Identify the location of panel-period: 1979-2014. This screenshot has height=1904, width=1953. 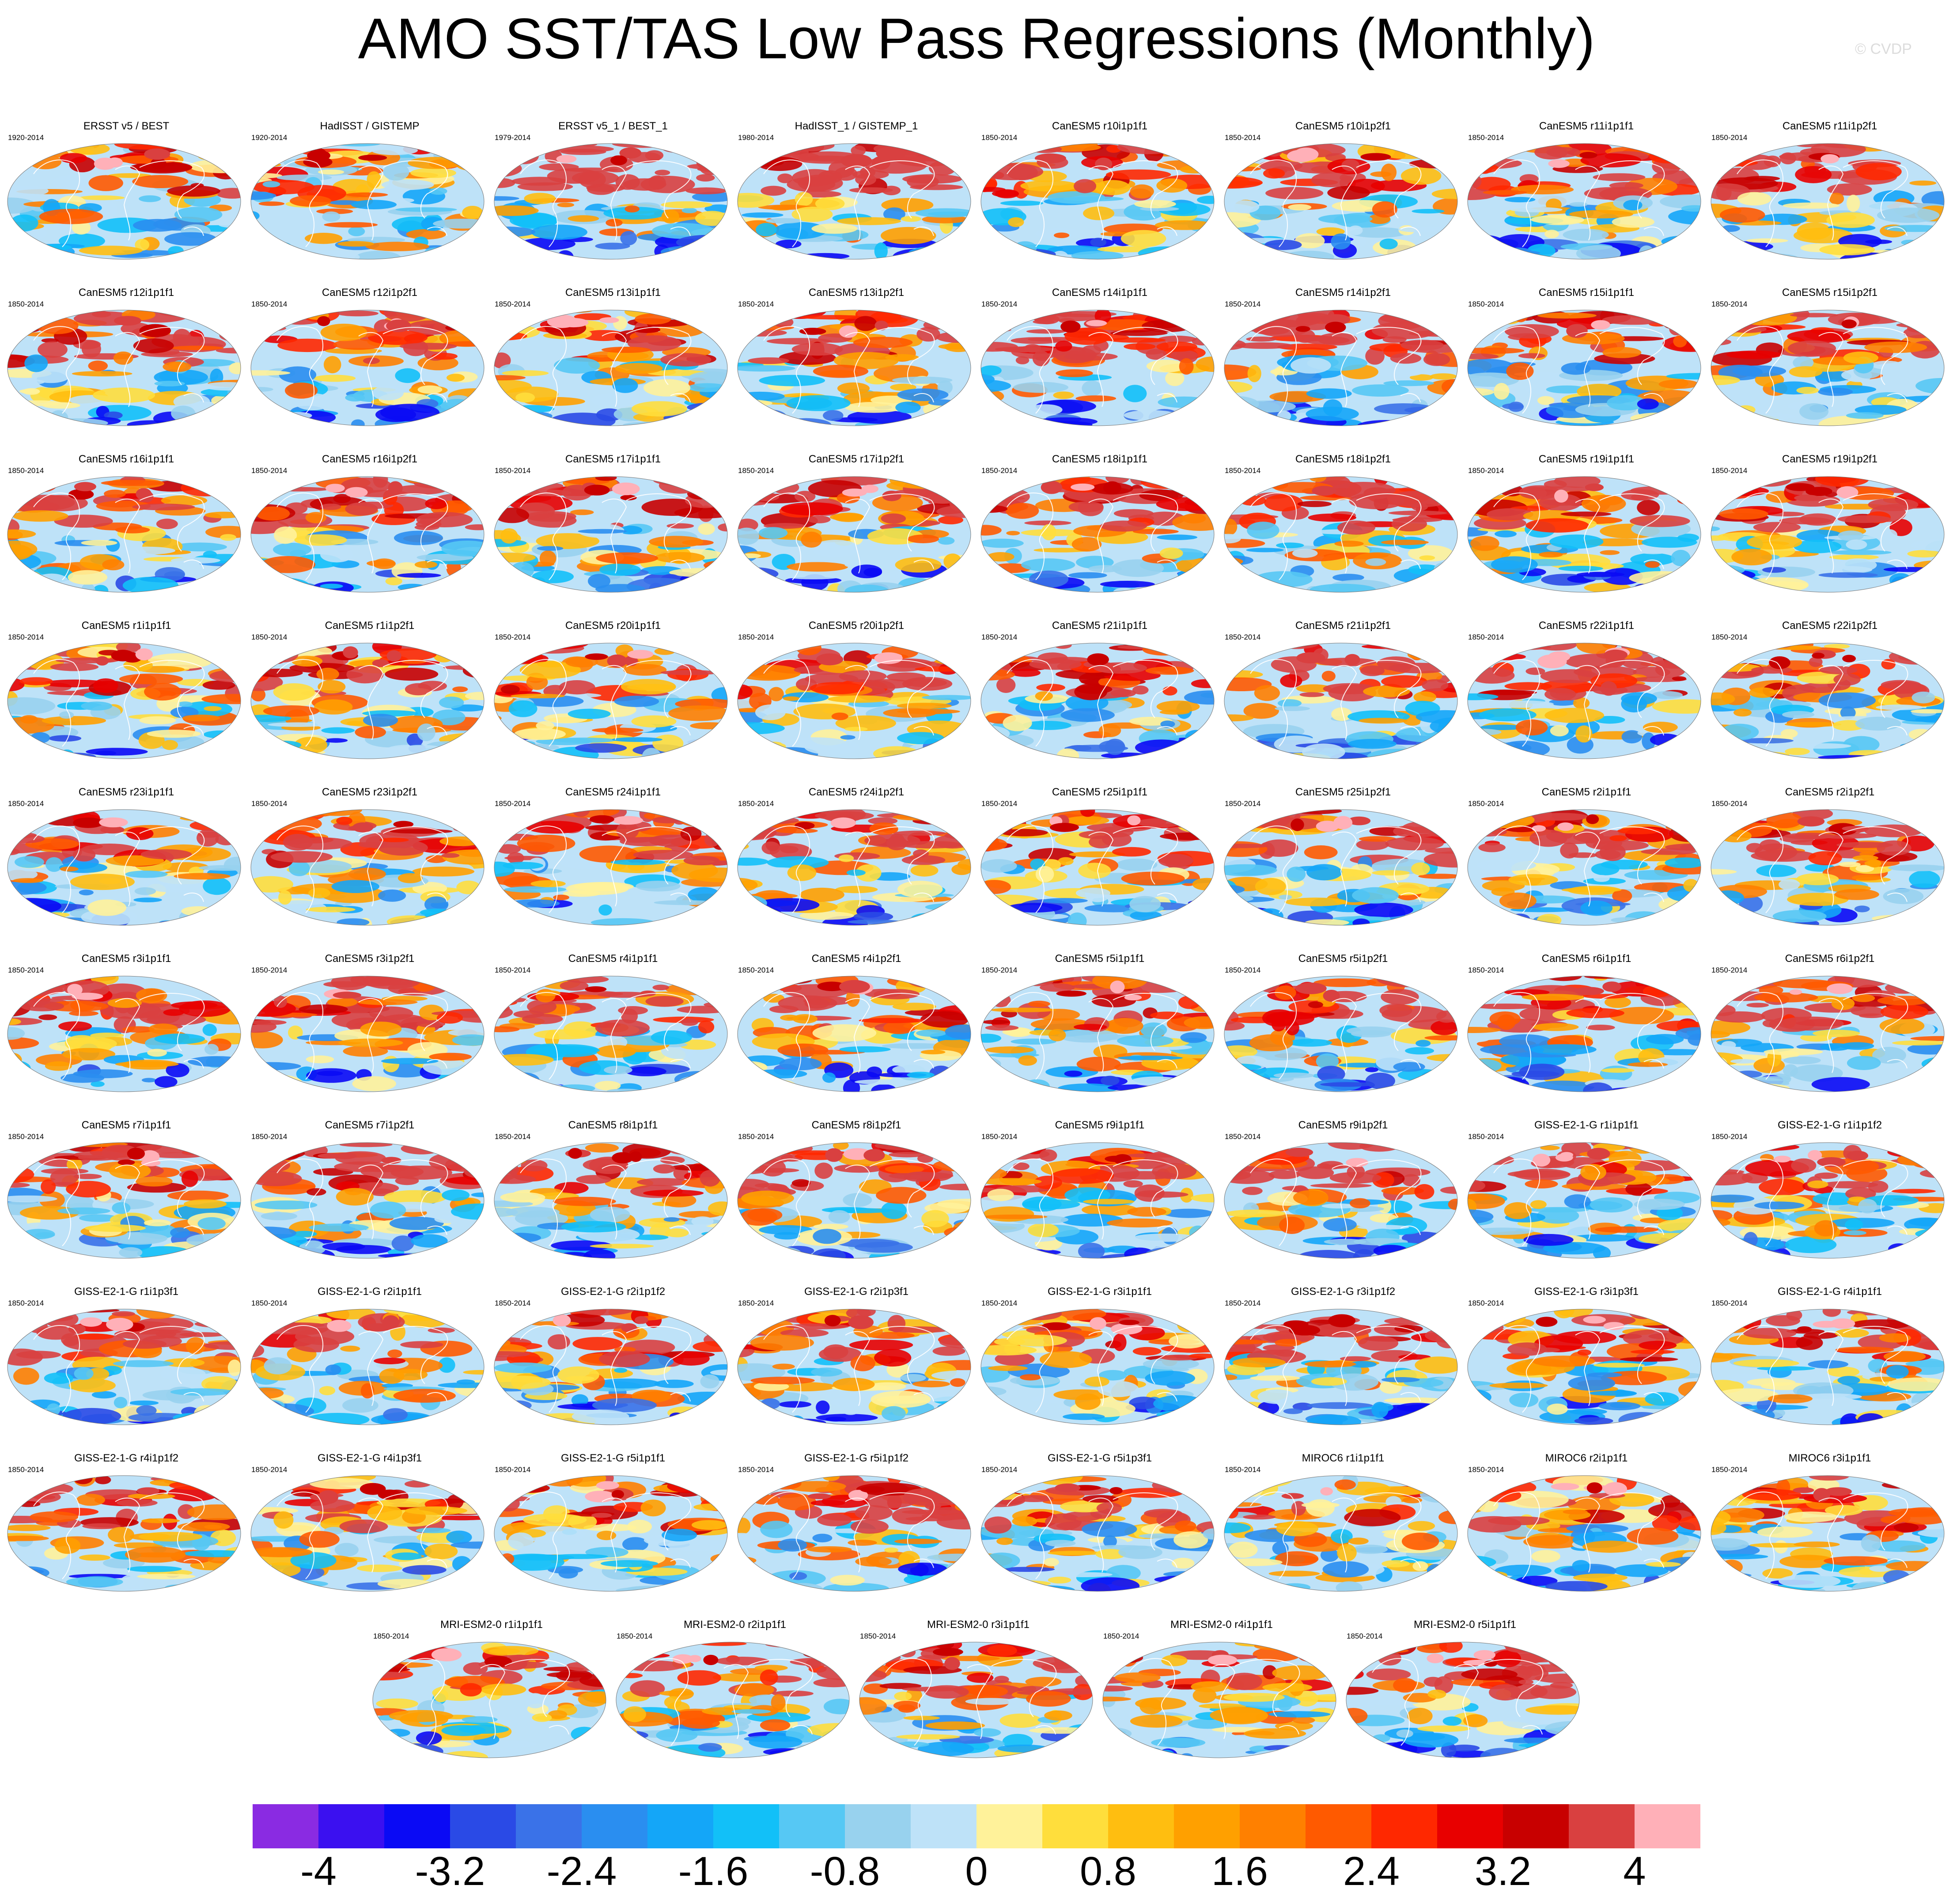
(513, 137).